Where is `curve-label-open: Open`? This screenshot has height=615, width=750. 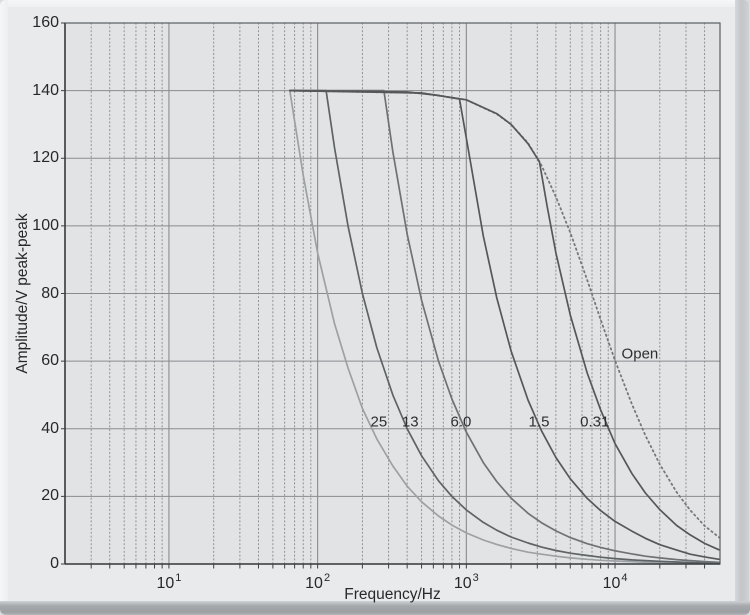 curve-label-open: Open is located at coordinates (640, 354).